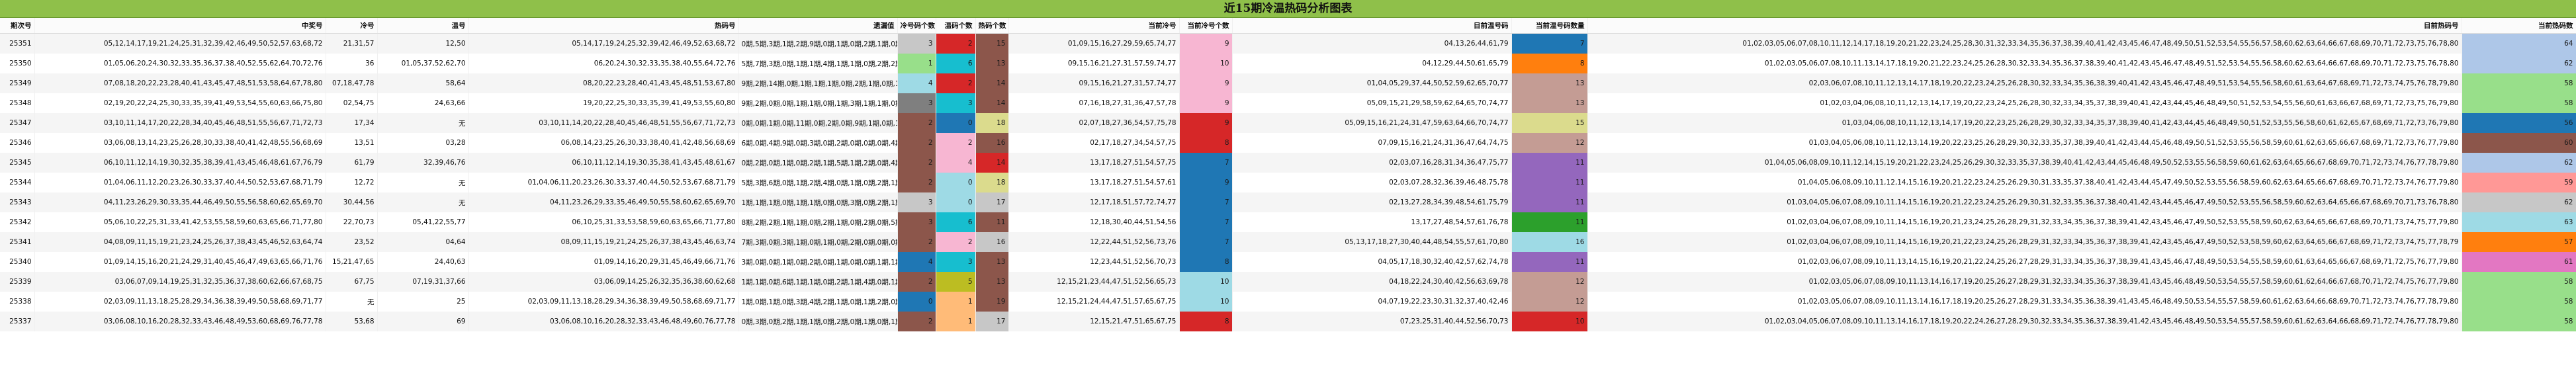 The image size is (2576, 381). Describe the element at coordinates (1372, 222) in the screenshot. I see `target-warm-cell: 13,17,27,48,54,57,61,76,78` at that location.